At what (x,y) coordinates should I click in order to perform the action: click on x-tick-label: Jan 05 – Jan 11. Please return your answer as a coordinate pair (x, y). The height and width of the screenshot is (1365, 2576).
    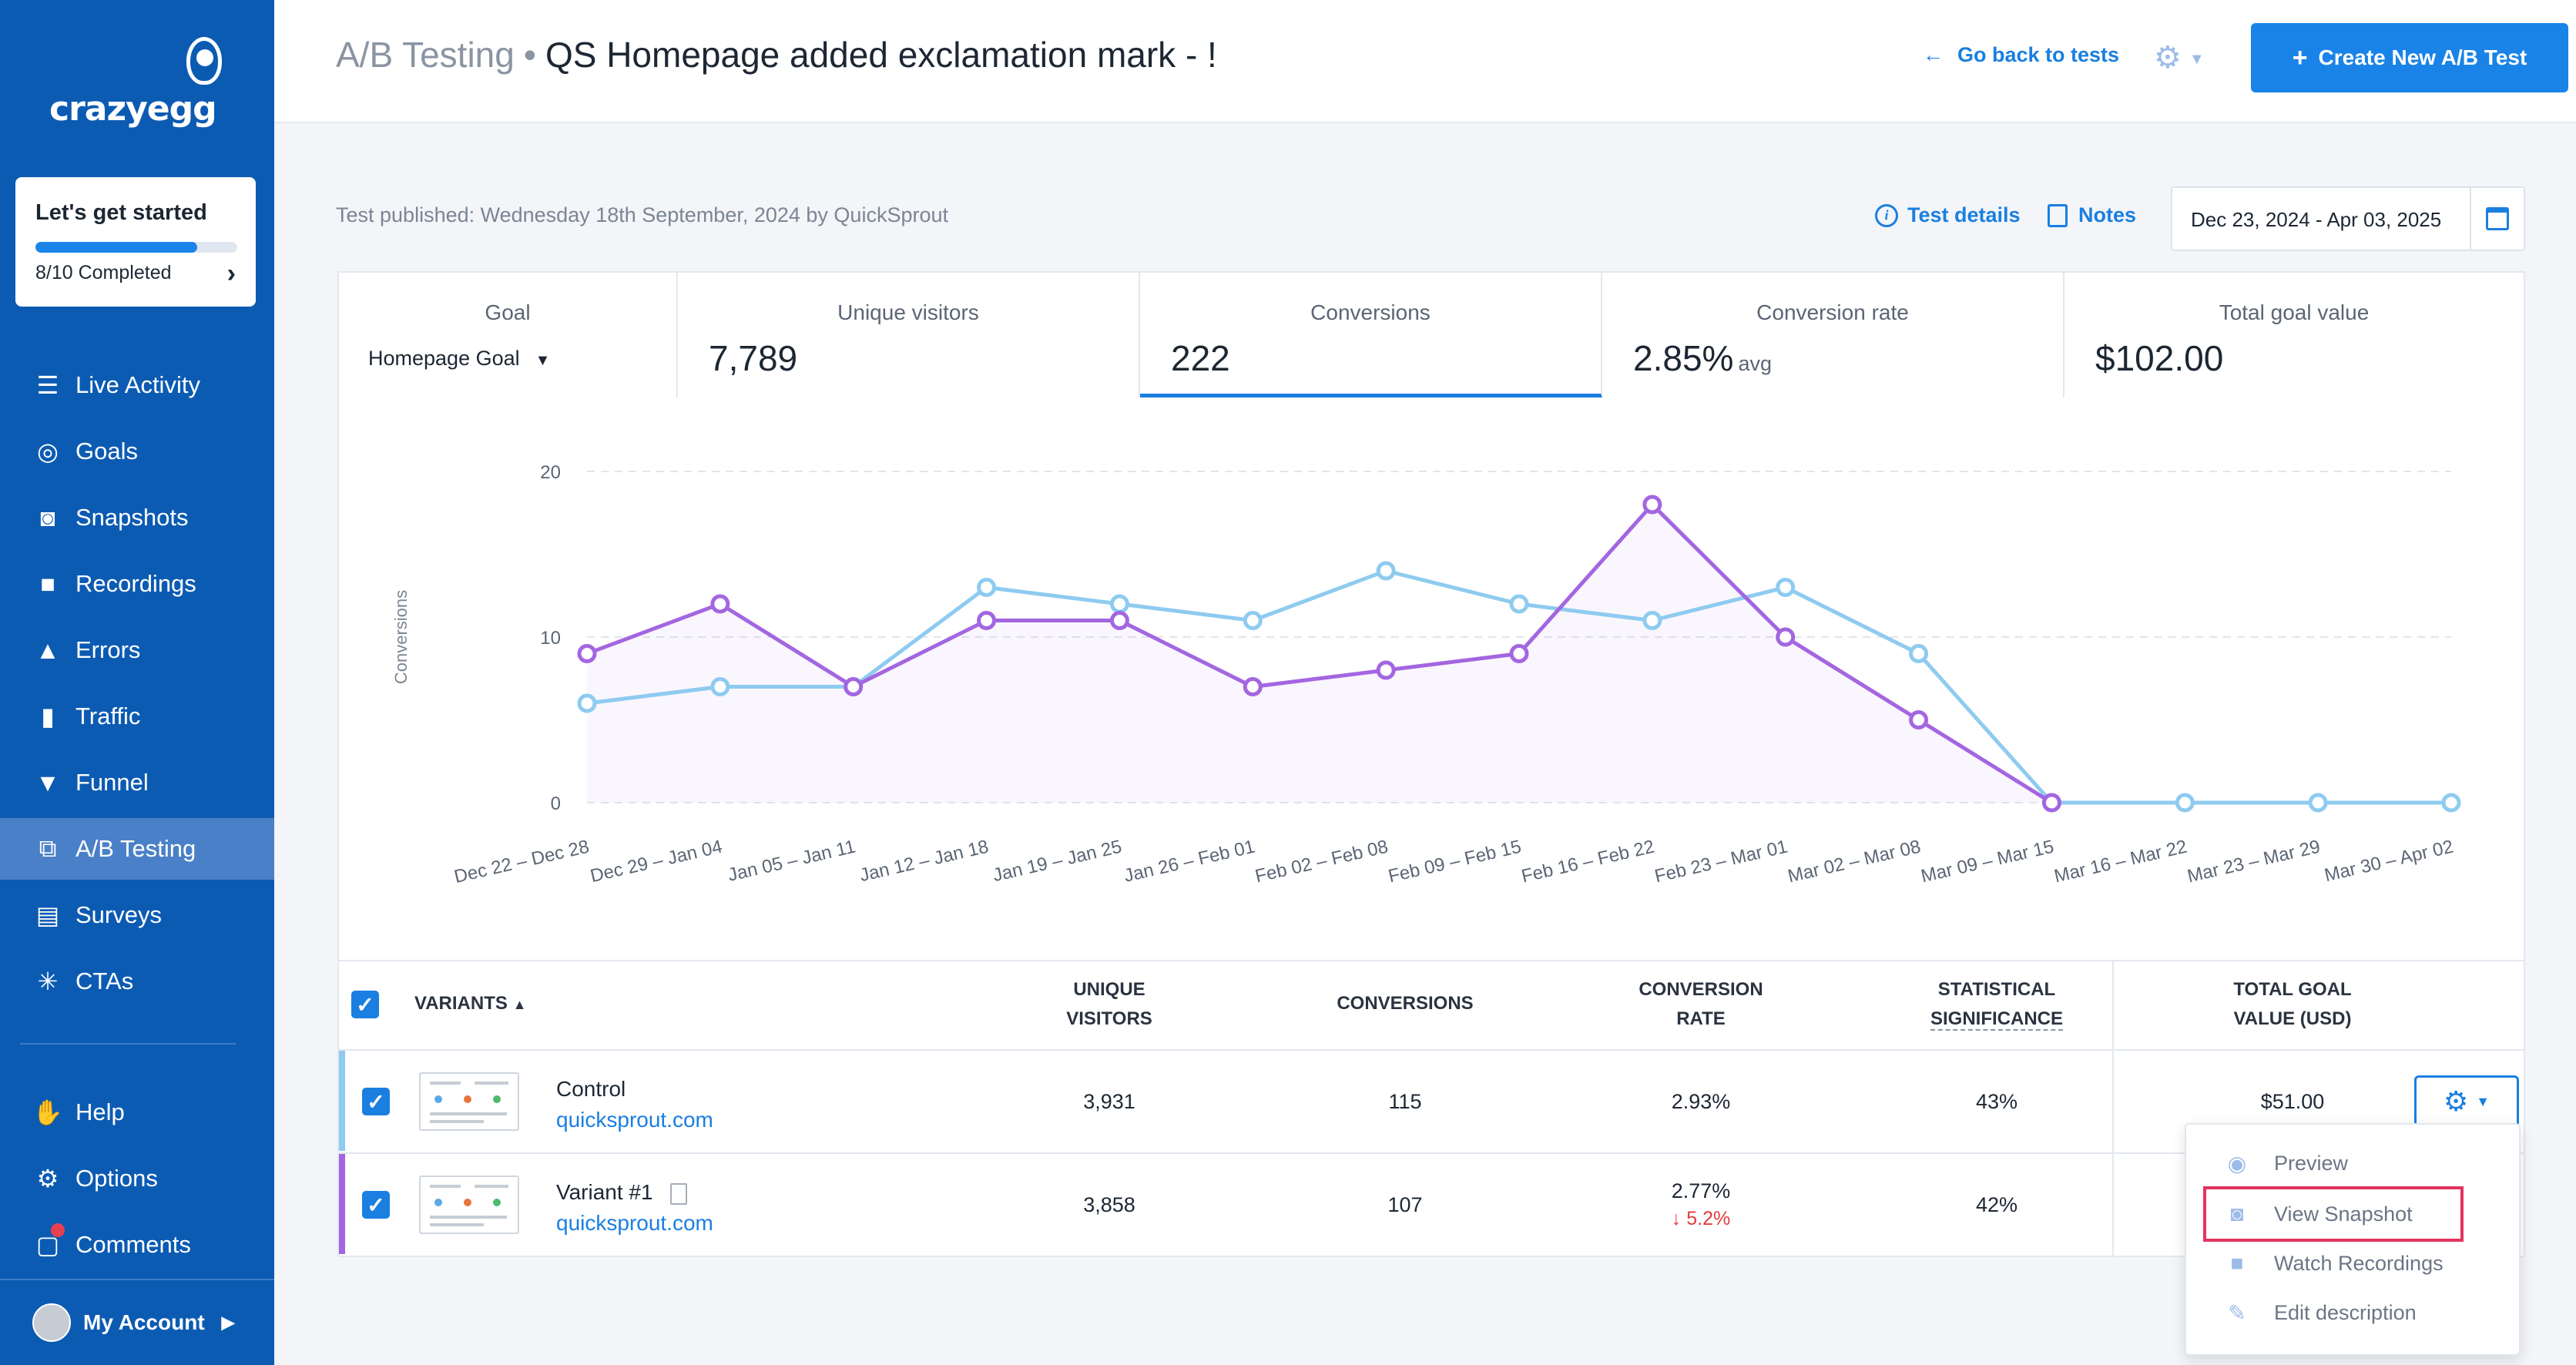
    Looking at the image, I should click on (791, 862).